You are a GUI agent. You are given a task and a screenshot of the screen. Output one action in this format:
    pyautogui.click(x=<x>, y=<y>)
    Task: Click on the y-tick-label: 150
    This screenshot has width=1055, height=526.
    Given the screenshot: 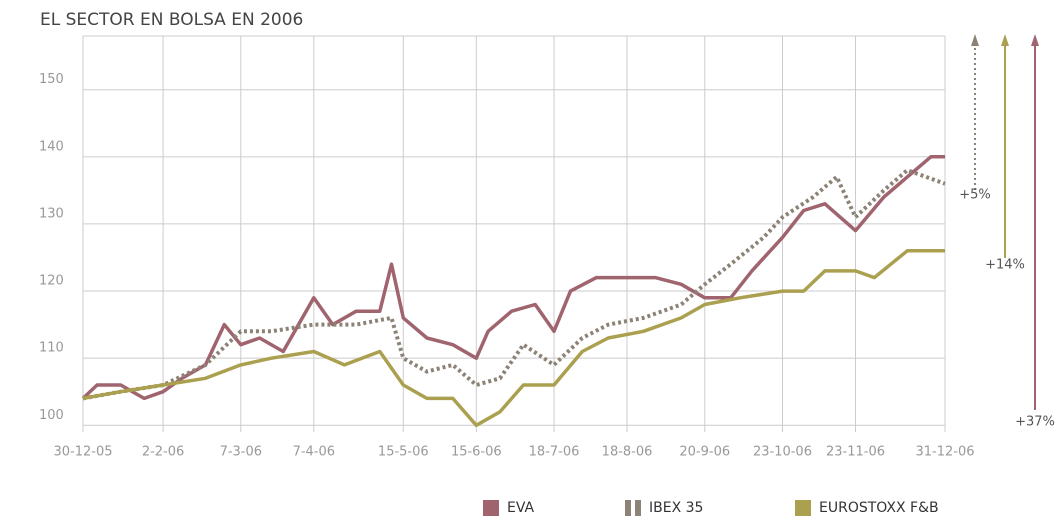 What is the action you would take?
    pyautogui.click(x=51, y=79)
    